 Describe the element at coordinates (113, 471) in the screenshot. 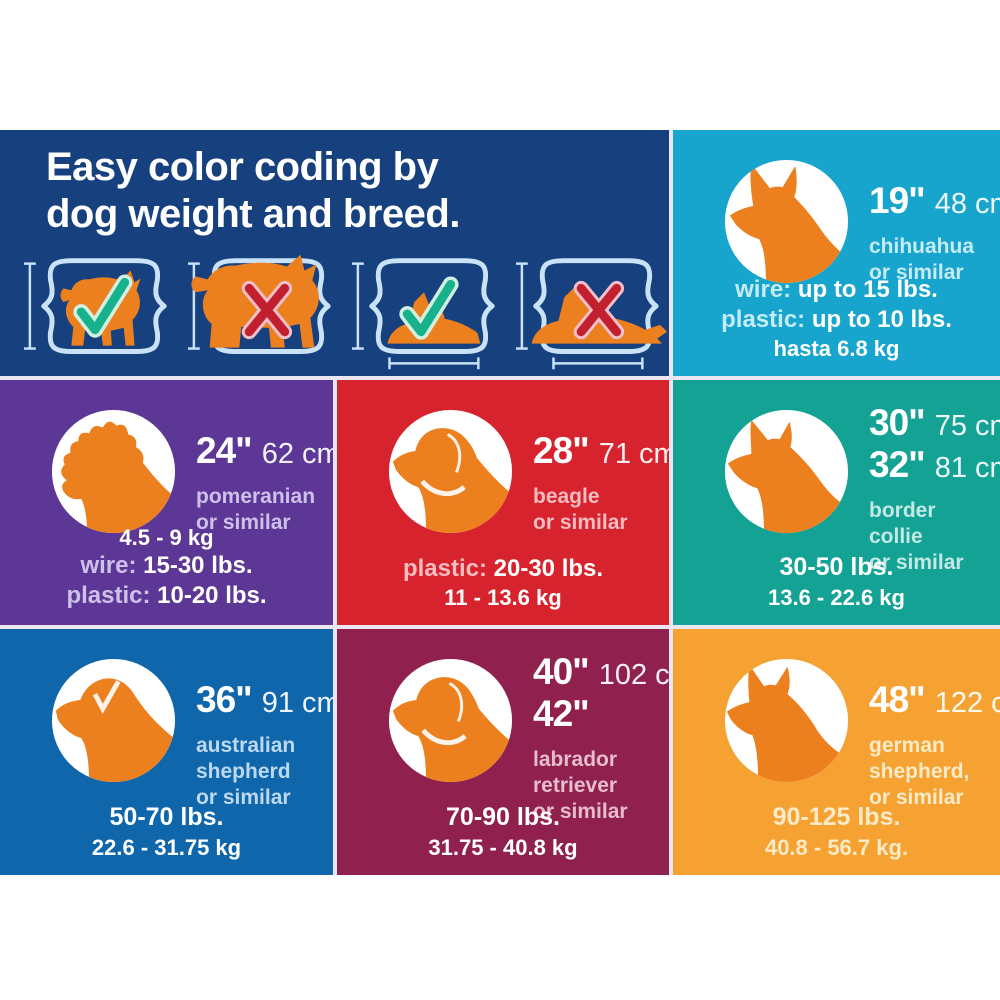

I see `pomeranian-head-icon` at that location.